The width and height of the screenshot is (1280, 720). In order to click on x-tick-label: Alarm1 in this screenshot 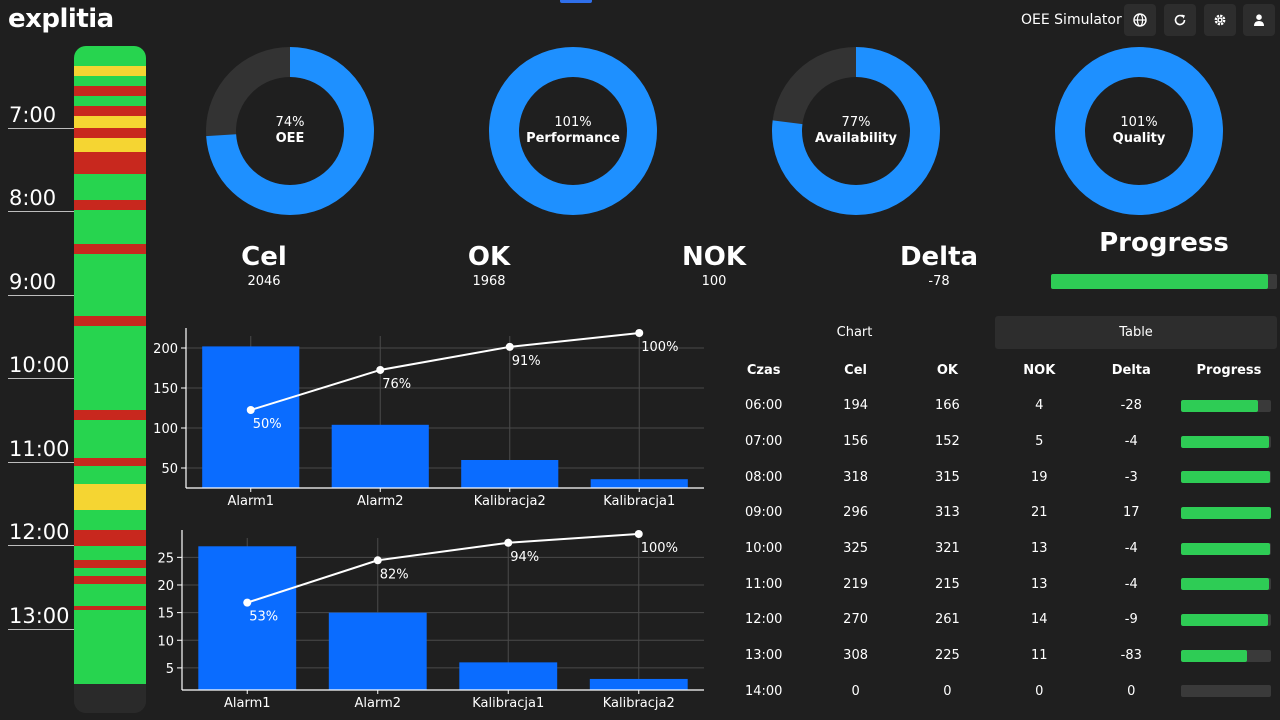, I will do `click(247, 703)`.